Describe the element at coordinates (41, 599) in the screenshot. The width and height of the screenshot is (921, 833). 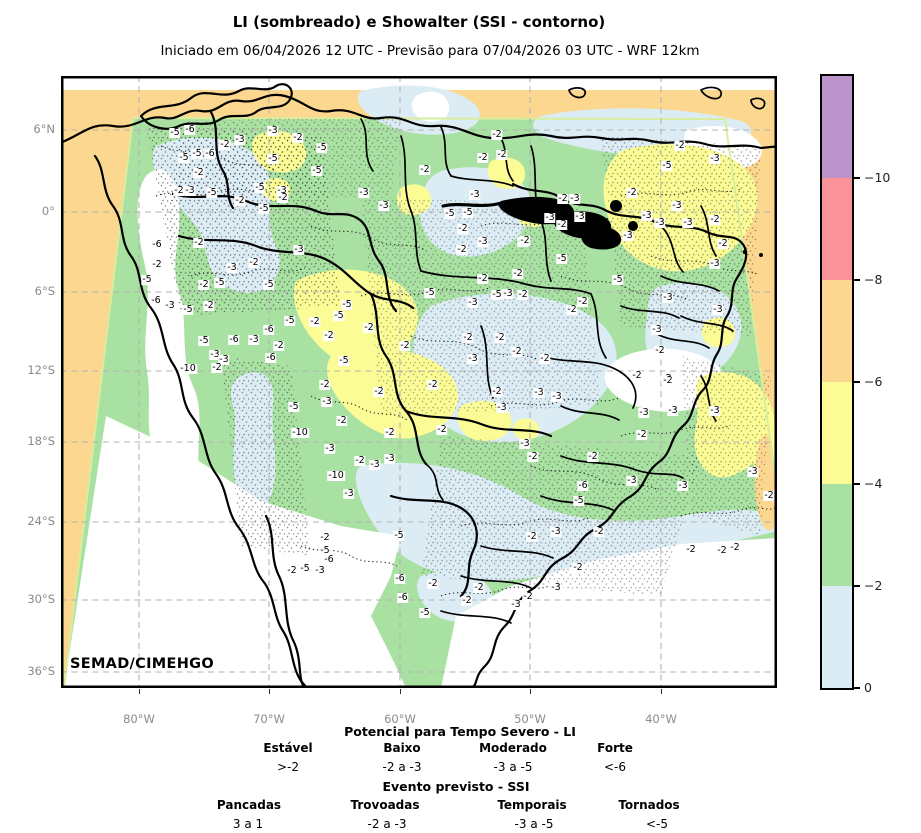
I see `y-tick-label: 30°S` at that location.